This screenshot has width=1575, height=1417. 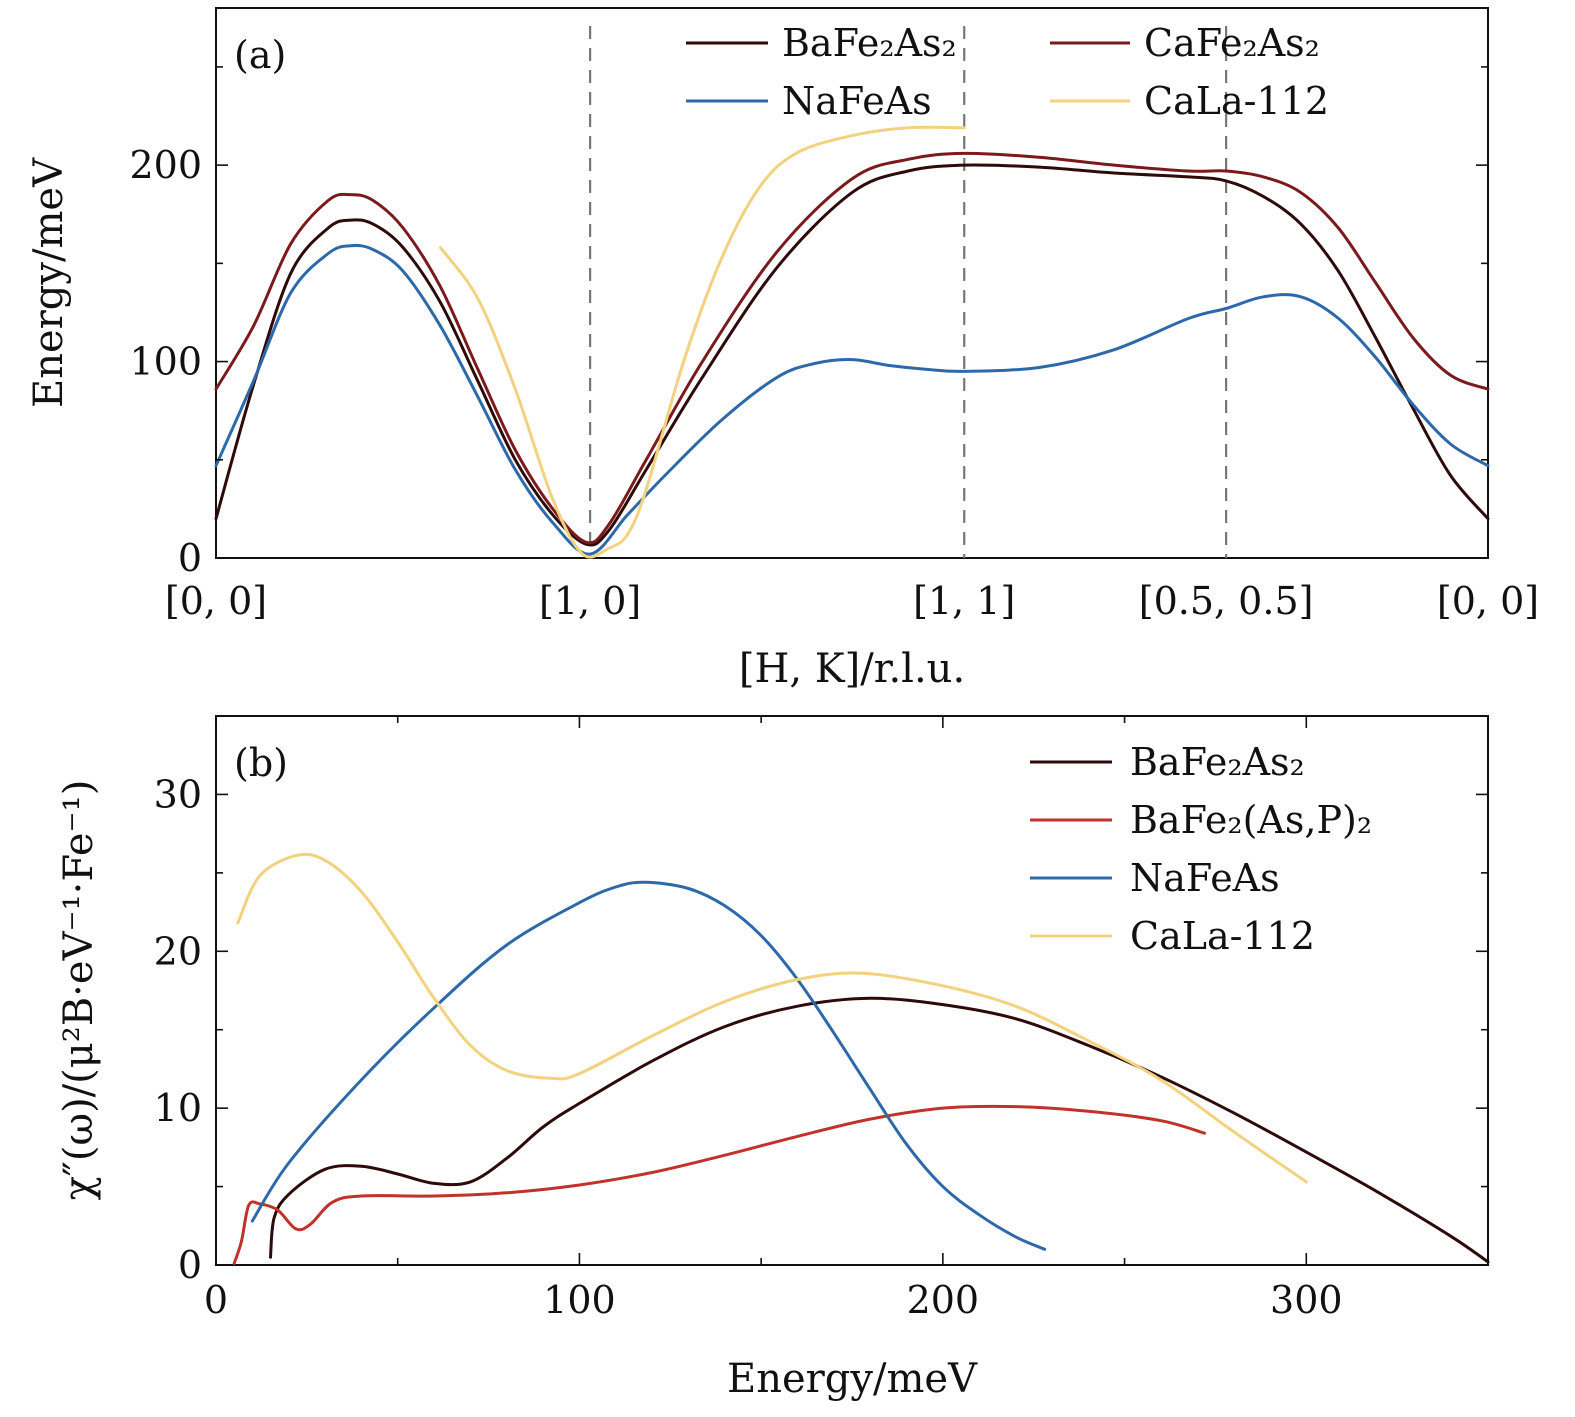 What do you see at coordinates (1201, 849) in the screenshot?
I see `panel-b-legend: BaFe₂As₂ BaFe₂(As,P)₂ NaFeAs CaLa-112` at bounding box center [1201, 849].